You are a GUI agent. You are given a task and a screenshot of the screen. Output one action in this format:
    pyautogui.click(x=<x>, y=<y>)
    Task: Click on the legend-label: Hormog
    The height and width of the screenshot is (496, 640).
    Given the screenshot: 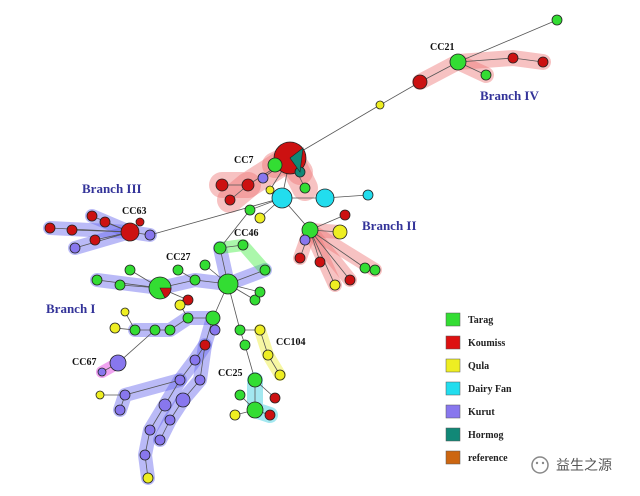 What is the action you would take?
    pyautogui.click(x=486, y=435)
    